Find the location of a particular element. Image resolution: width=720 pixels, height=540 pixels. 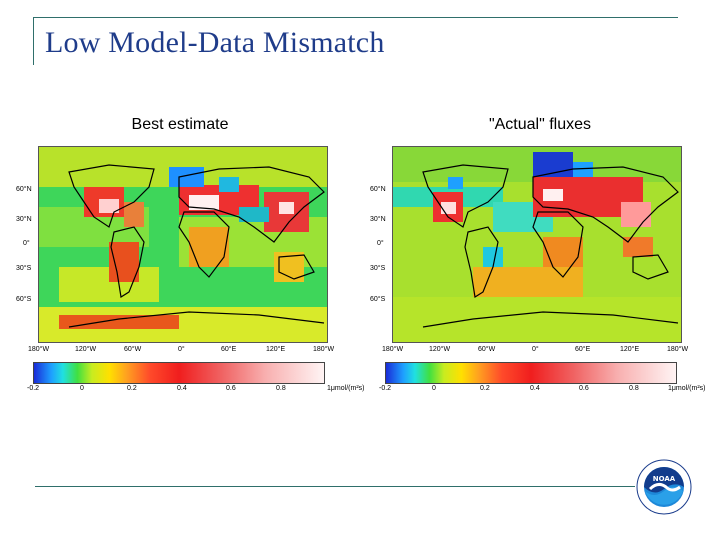

top-rule is located at coordinates (355, 17).